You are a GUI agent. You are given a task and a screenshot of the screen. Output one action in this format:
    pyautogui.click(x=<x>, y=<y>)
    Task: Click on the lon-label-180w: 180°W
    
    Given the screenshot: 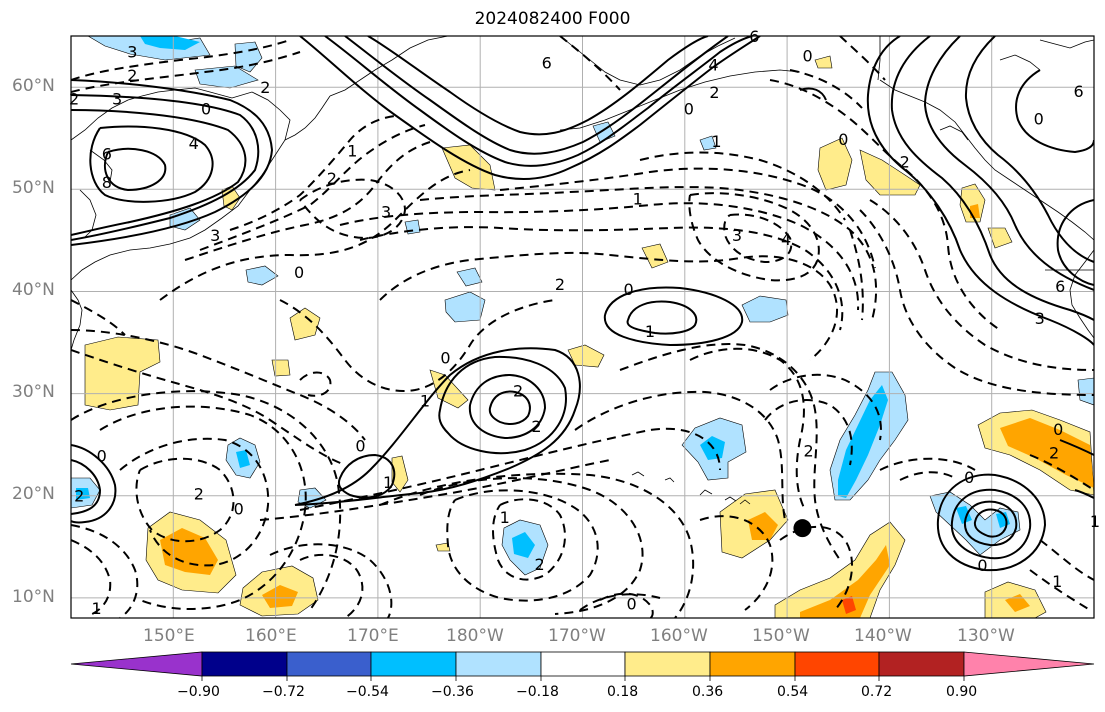 What is the action you would take?
    pyautogui.click(x=475, y=636)
    